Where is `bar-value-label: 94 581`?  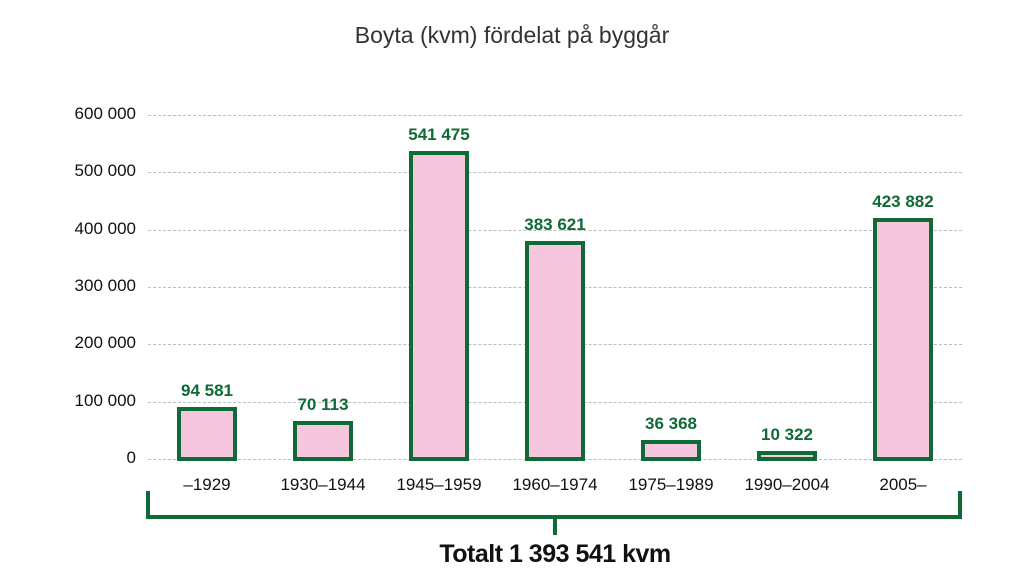
bar-value-label: 94 581 is located at coordinates (207, 390).